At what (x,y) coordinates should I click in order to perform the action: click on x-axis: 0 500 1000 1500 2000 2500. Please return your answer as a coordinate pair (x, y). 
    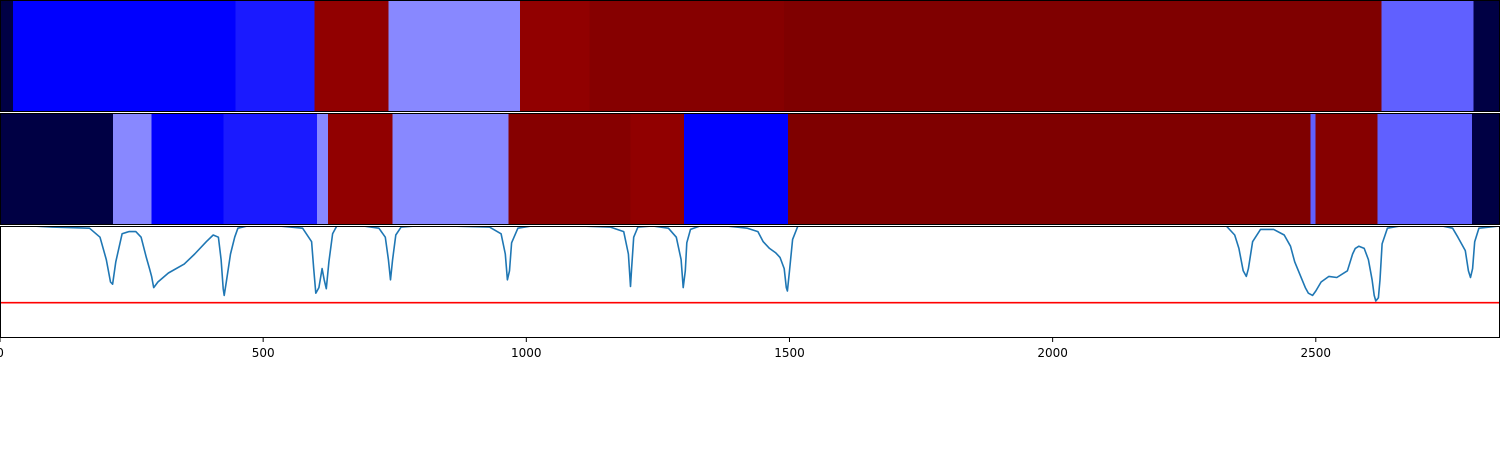
    Looking at the image, I should click on (665, 349).